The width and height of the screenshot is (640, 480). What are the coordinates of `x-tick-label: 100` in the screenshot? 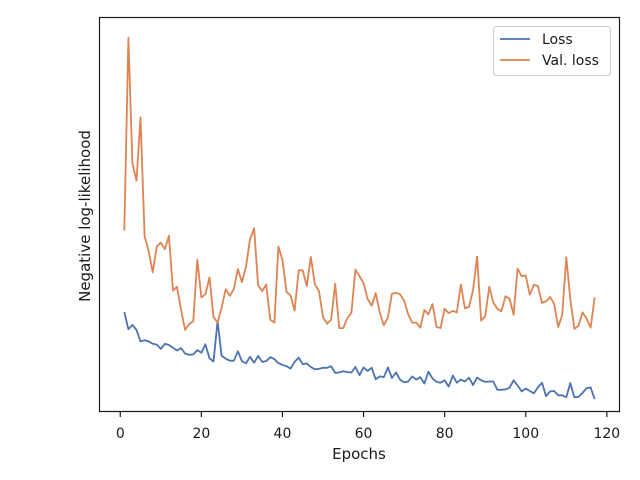 It's located at (525, 434).